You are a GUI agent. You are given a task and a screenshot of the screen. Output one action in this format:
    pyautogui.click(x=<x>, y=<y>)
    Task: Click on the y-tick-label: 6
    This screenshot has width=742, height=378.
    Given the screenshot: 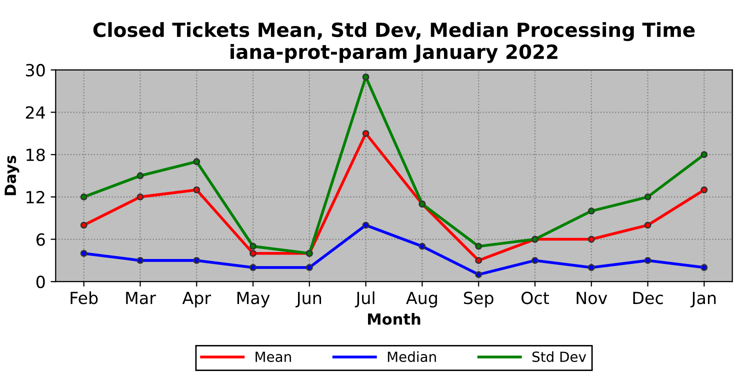 What is the action you would take?
    pyautogui.click(x=40, y=239)
    